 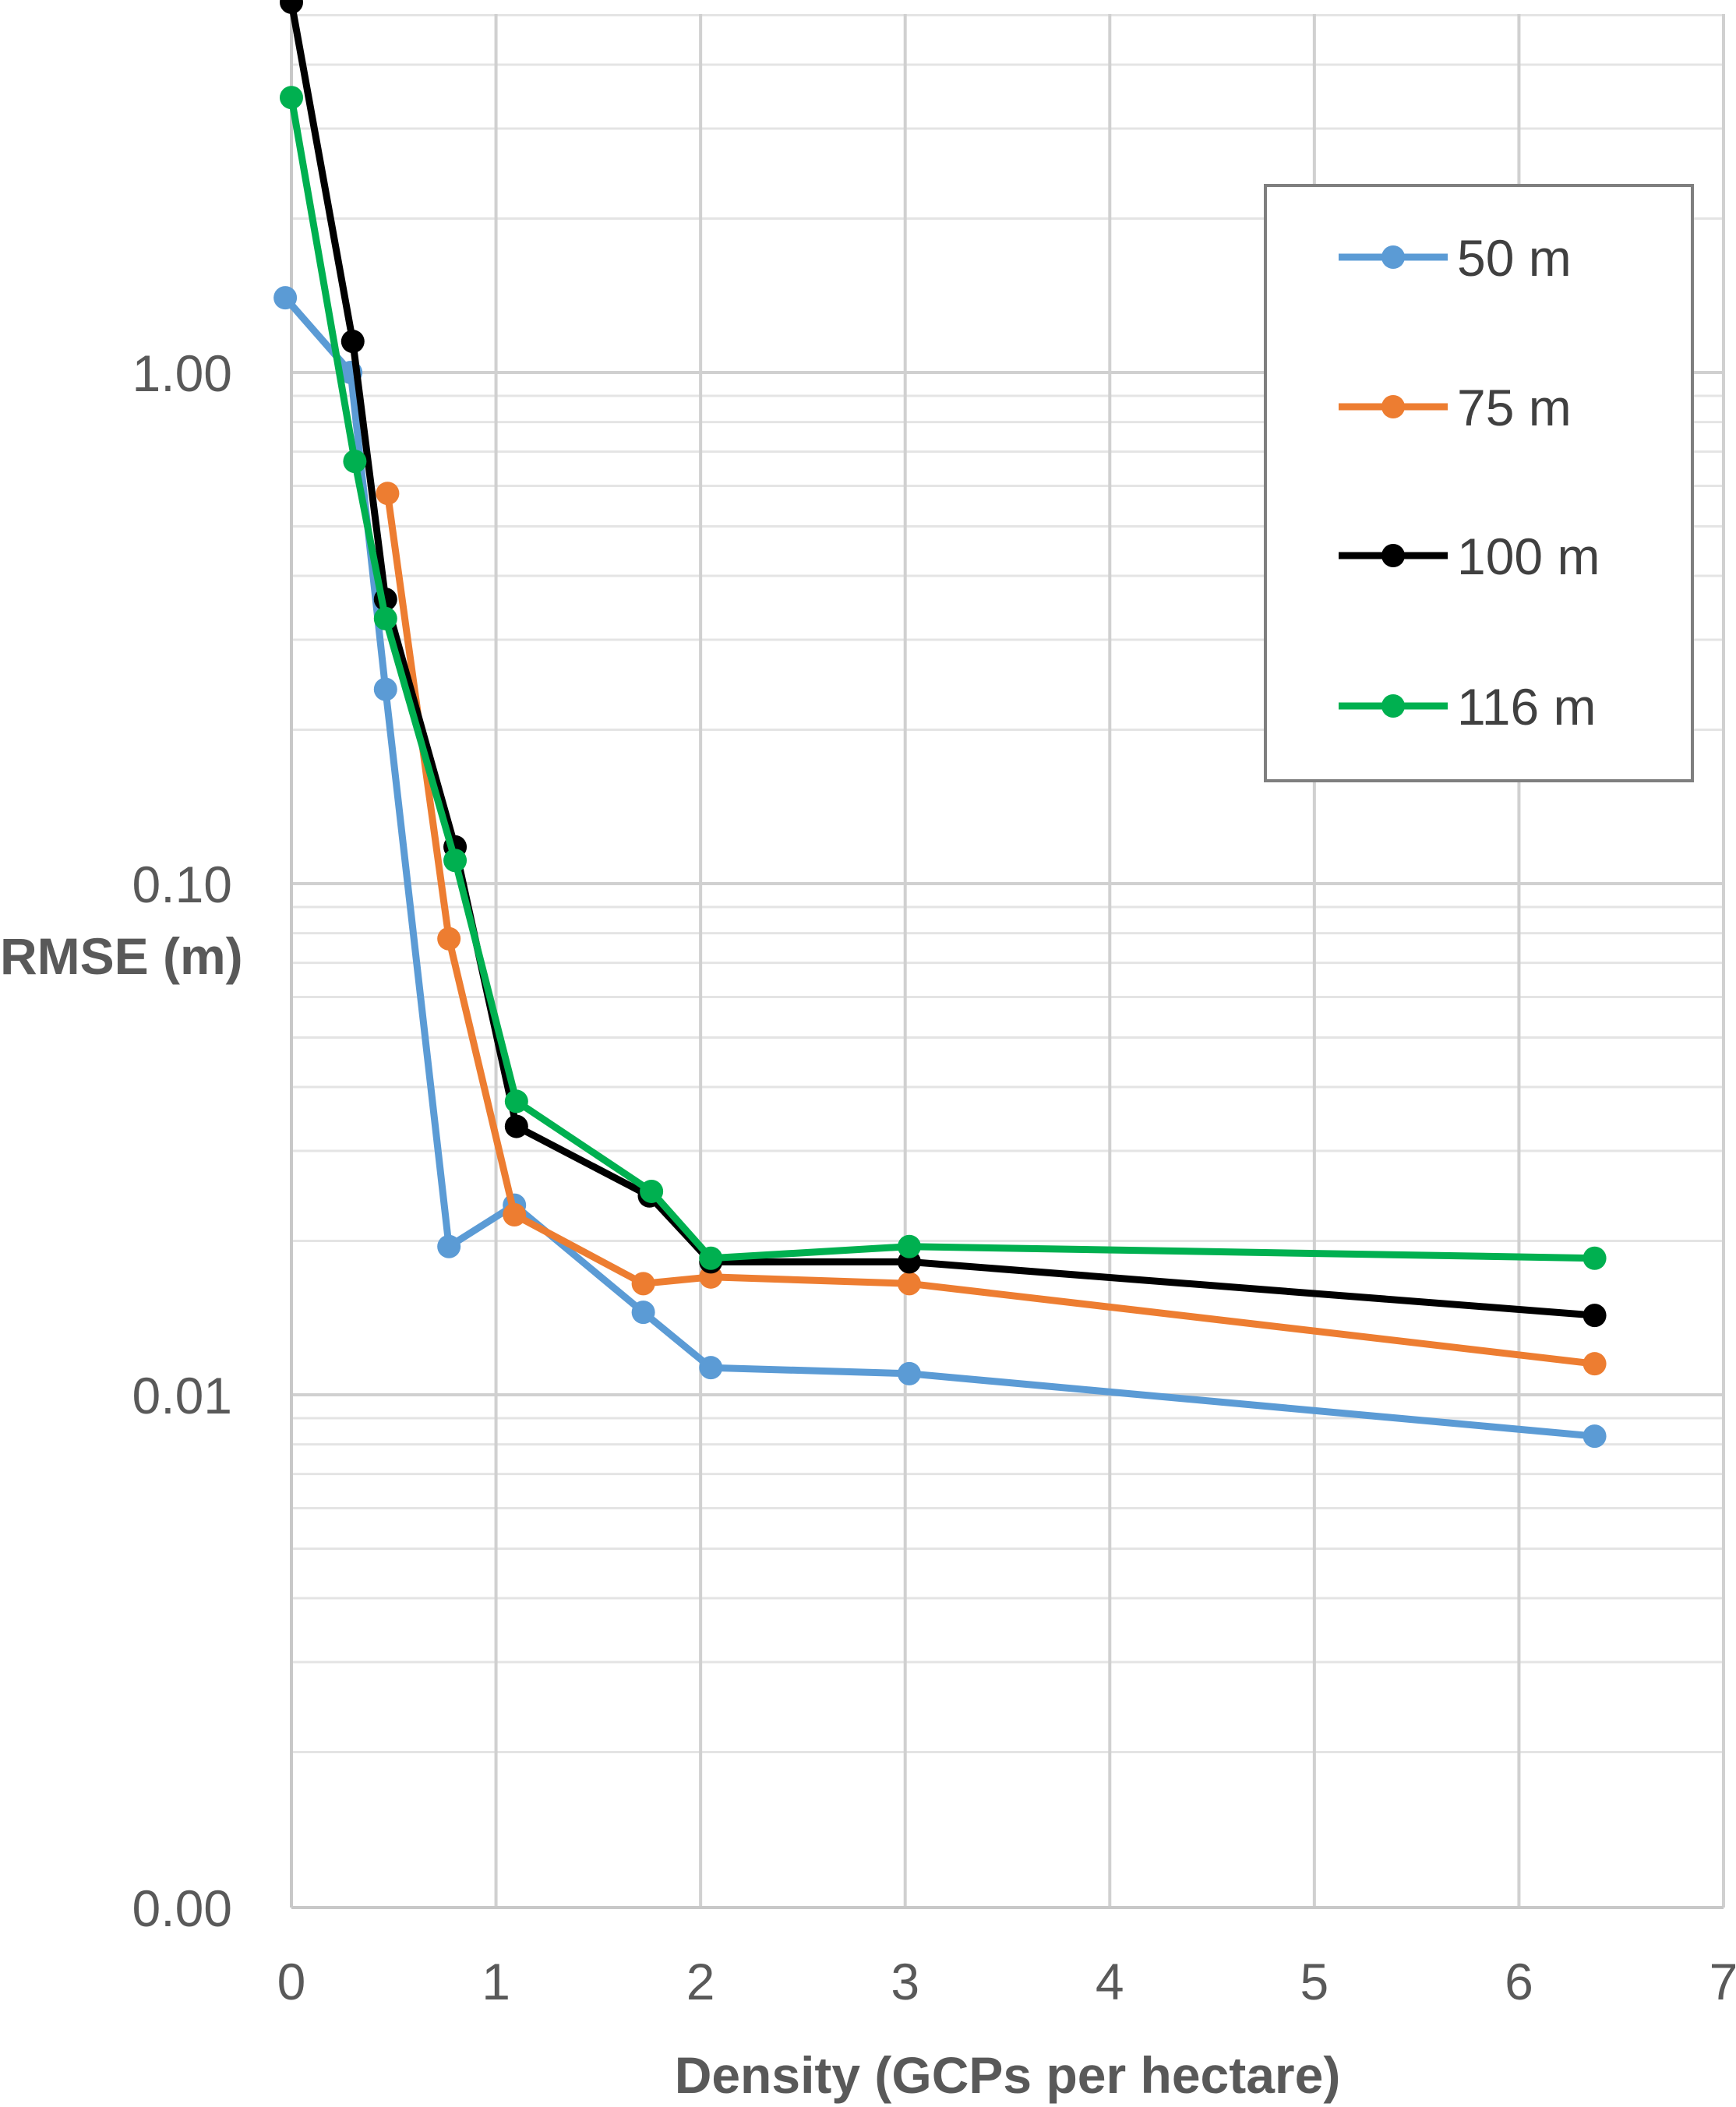 What do you see at coordinates (182, 373) in the screenshot?
I see `y-tick-label: 1.00` at bounding box center [182, 373].